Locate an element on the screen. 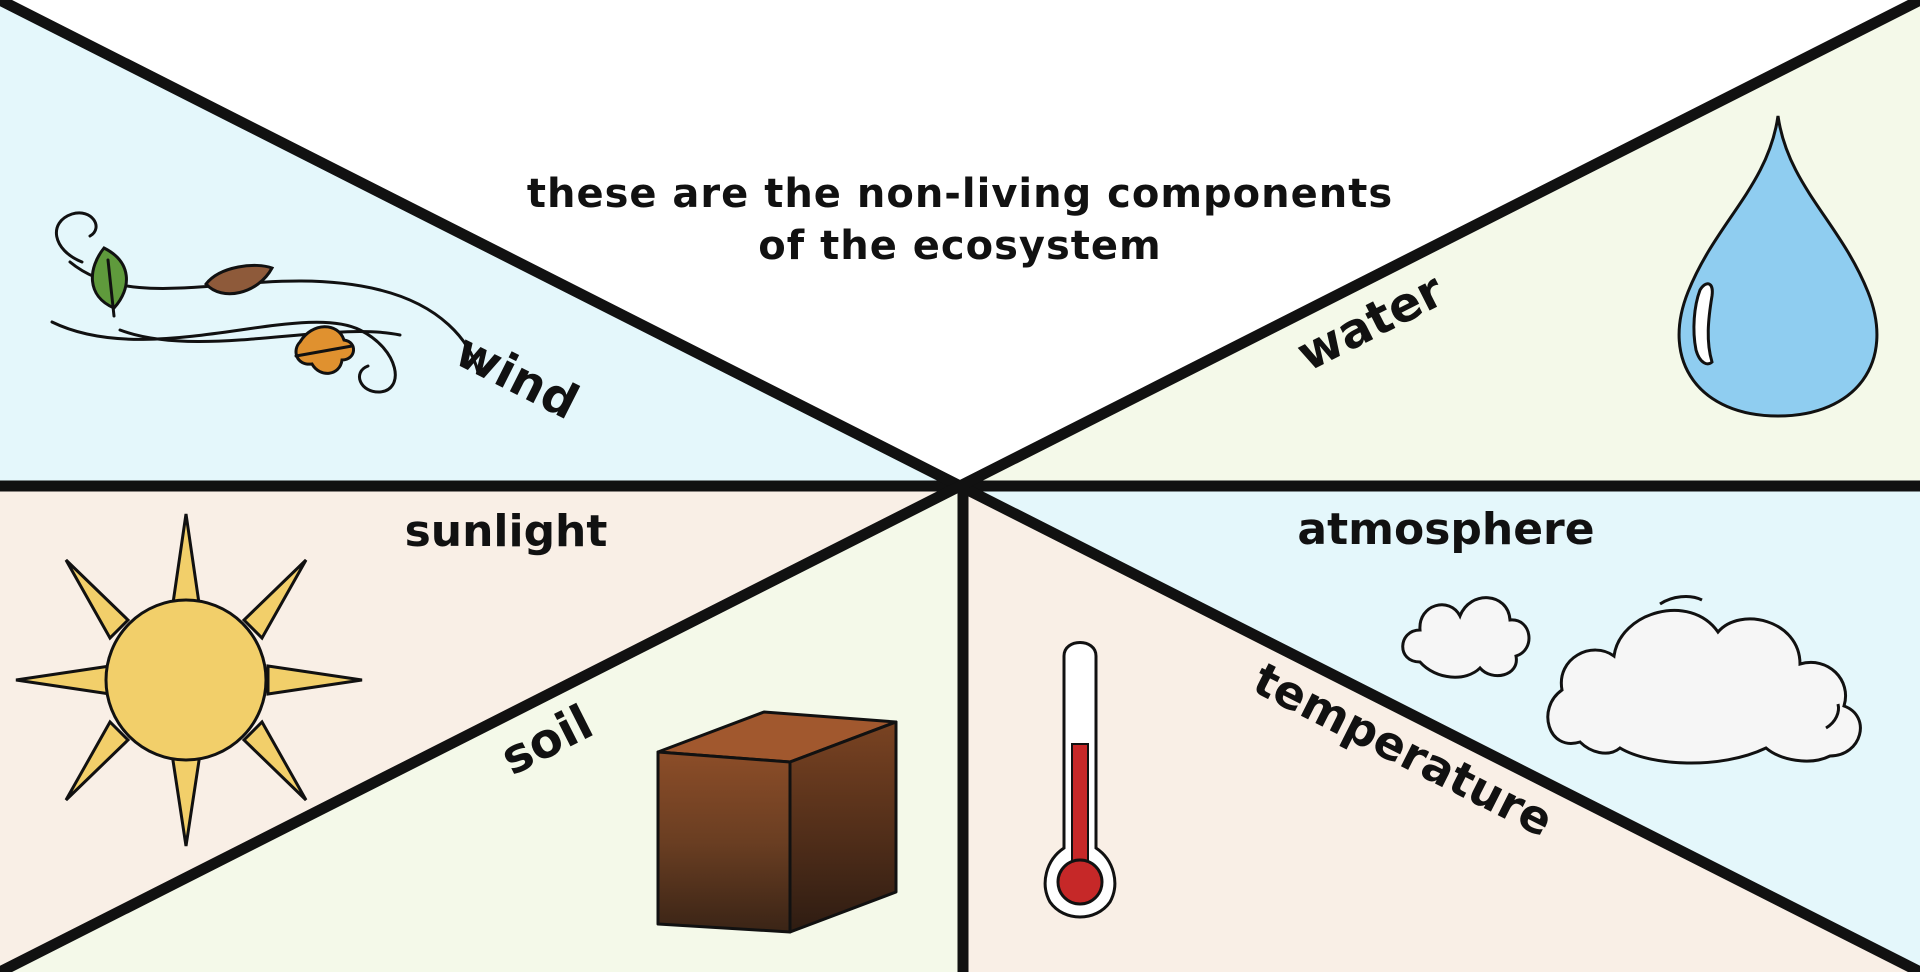 Image resolution: width=1920 pixels, height=972 pixels. cloud-icon is located at coordinates (1631, 680).